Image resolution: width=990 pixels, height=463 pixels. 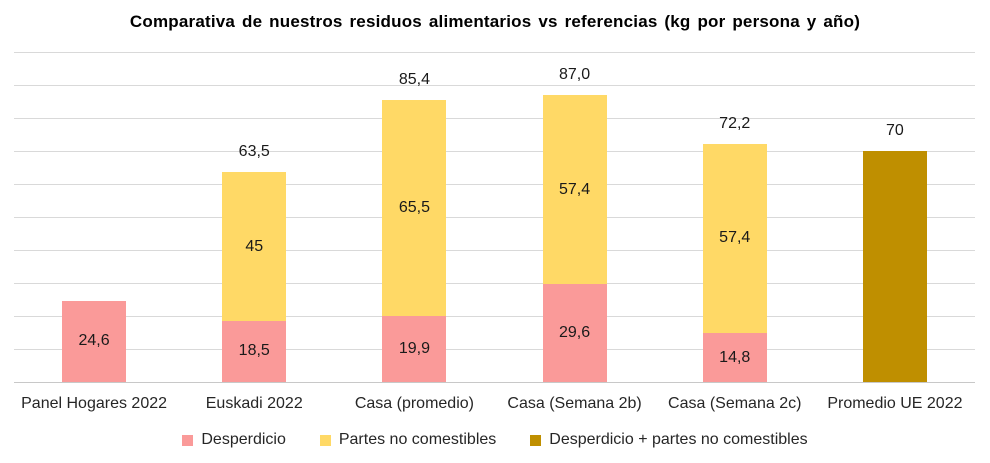 I want to click on bar-value-label: 19,9, so click(x=414, y=349).